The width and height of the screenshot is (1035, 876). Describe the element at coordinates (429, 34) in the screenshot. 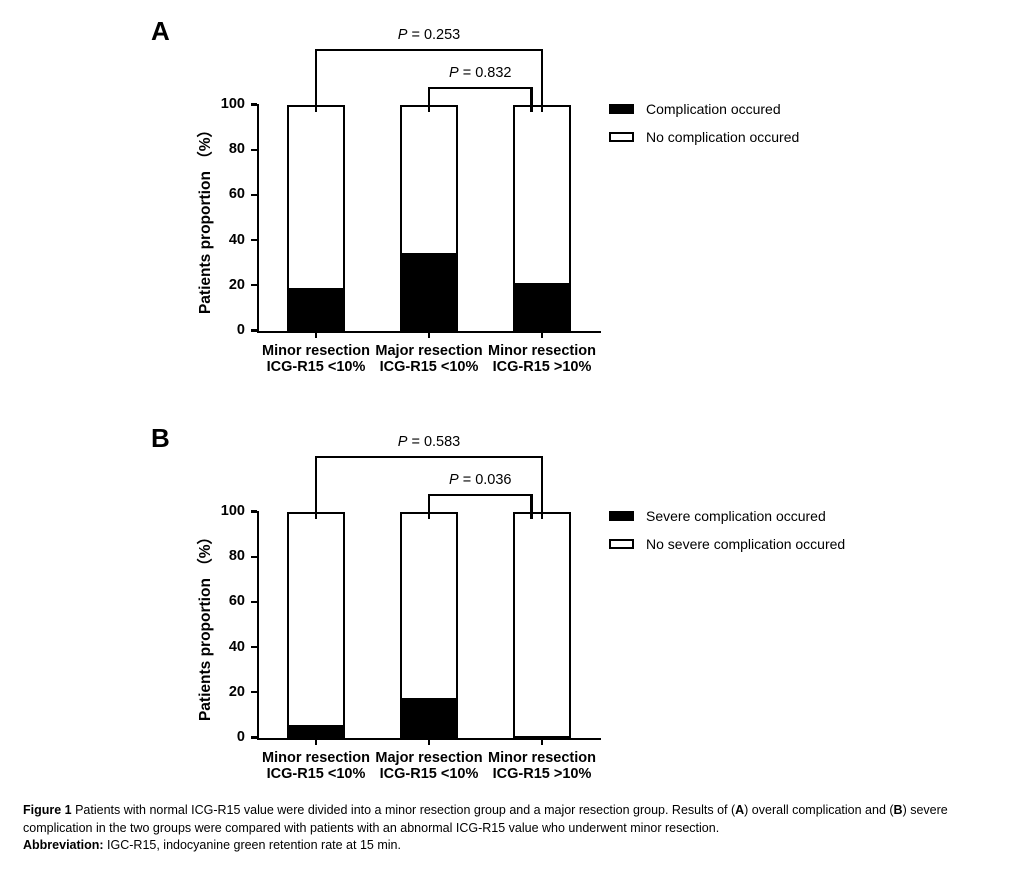

I see `p-value-label: P = 0.253` at that location.